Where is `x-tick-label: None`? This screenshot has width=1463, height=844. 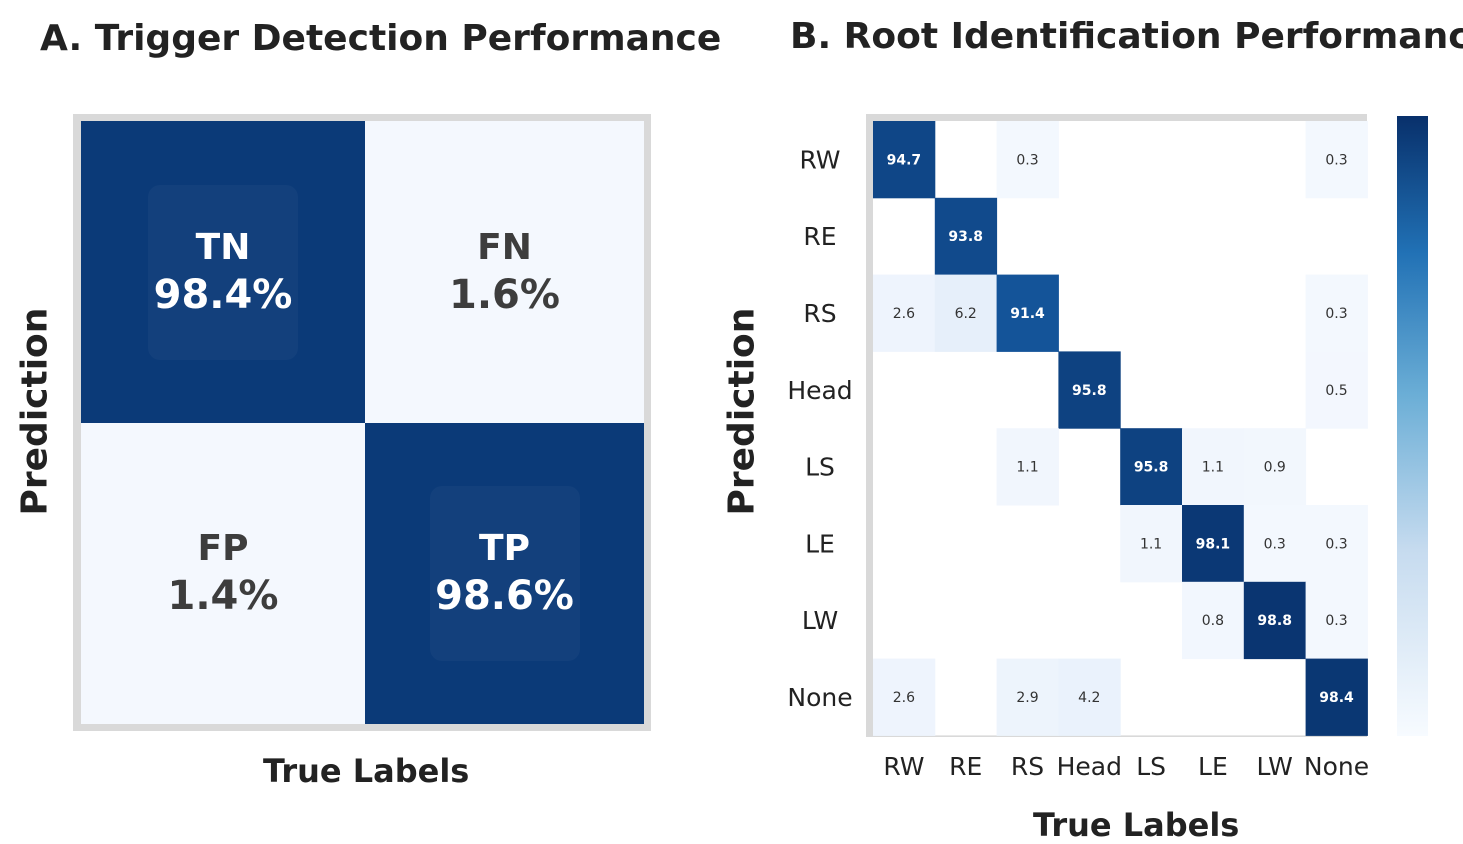 x-tick-label: None is located at coordinates (1336, 766).